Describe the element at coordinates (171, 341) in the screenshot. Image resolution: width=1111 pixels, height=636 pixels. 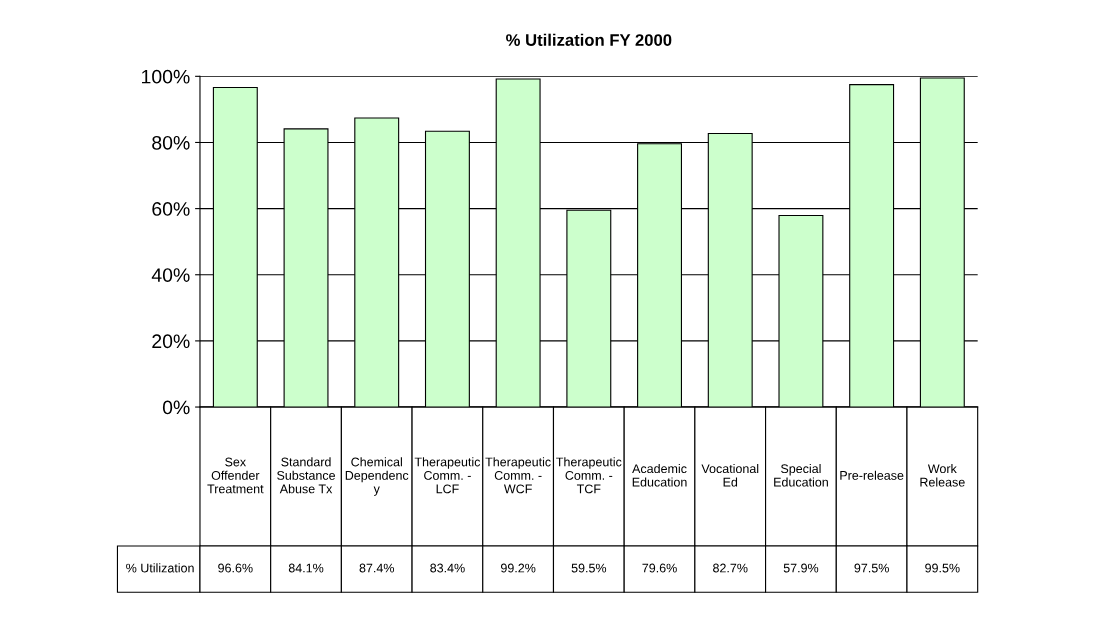
I see `y-tick-label: 20%` at that location.